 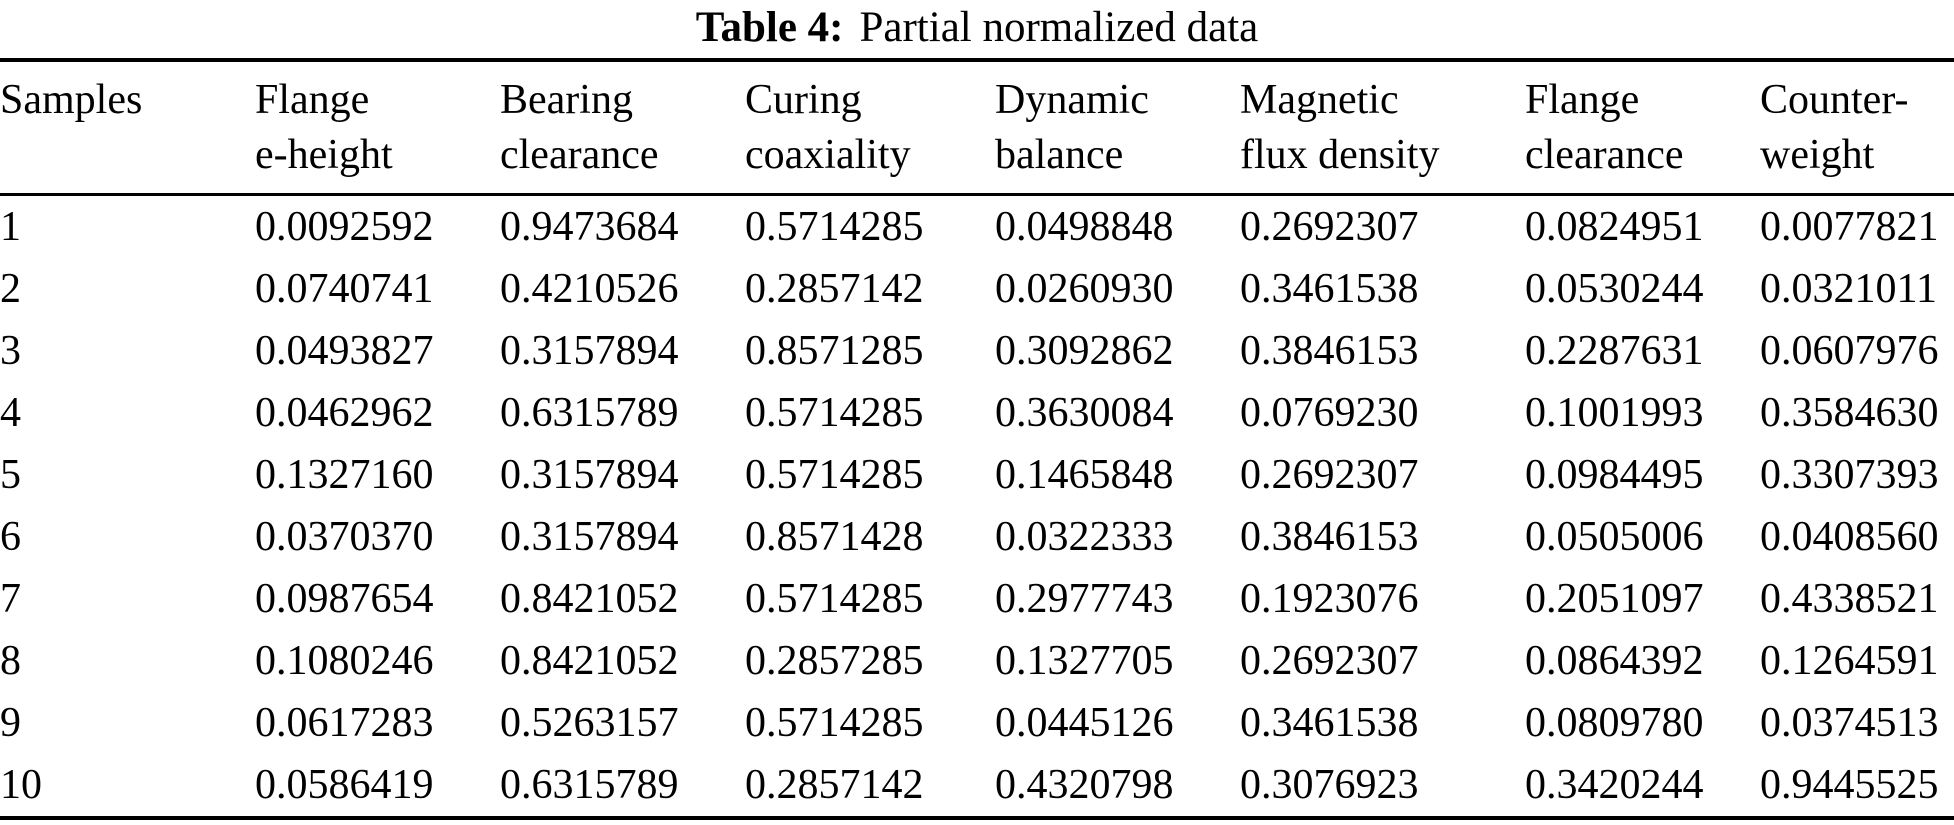 I want to click on value-cell: 0.0374513, so click(x=1849, y=723).